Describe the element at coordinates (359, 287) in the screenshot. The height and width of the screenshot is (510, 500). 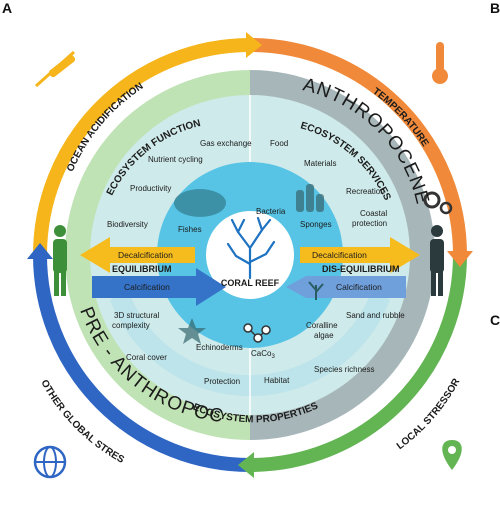
I see `calcification-right-label: Calcification` at that location.